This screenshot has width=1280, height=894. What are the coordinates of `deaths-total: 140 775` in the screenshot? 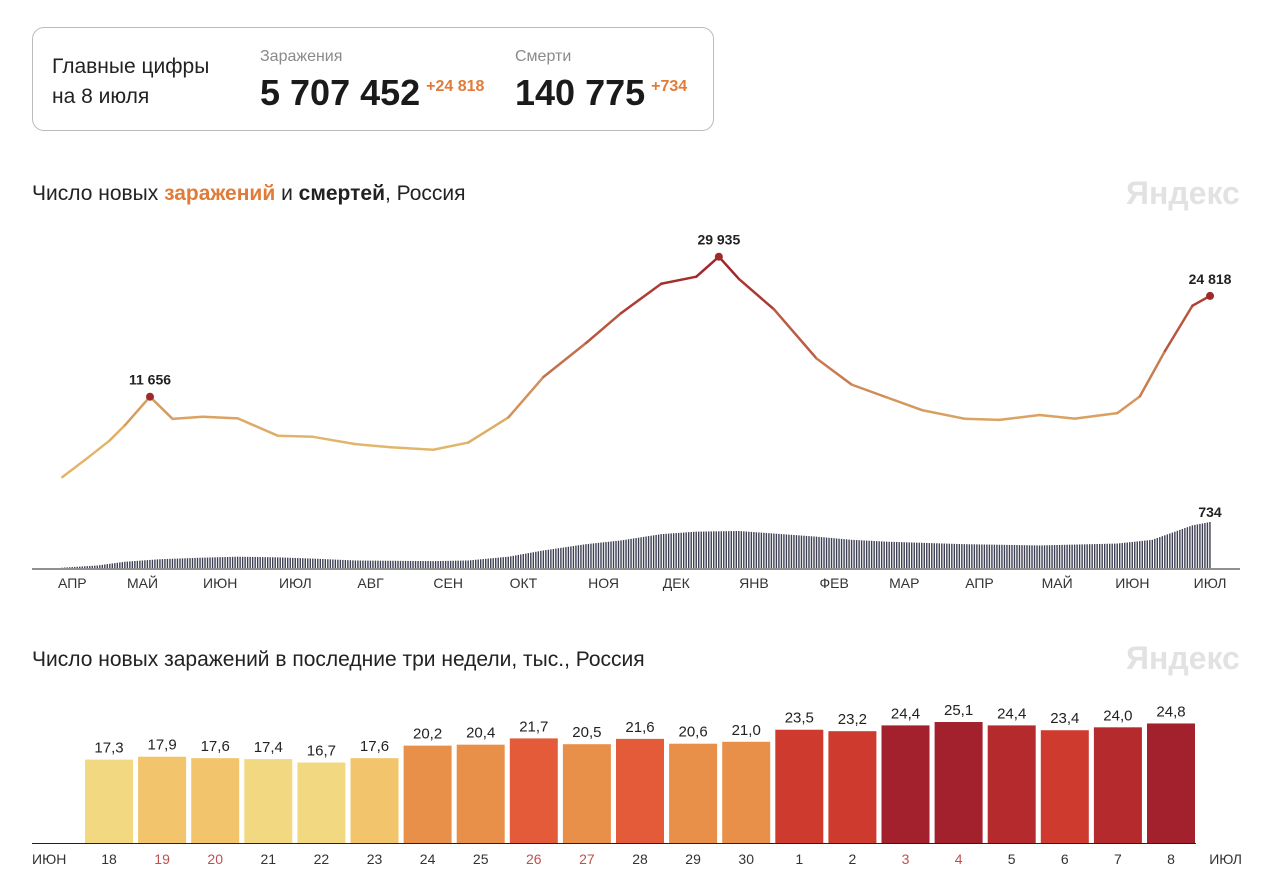 It's located at (580, 92).